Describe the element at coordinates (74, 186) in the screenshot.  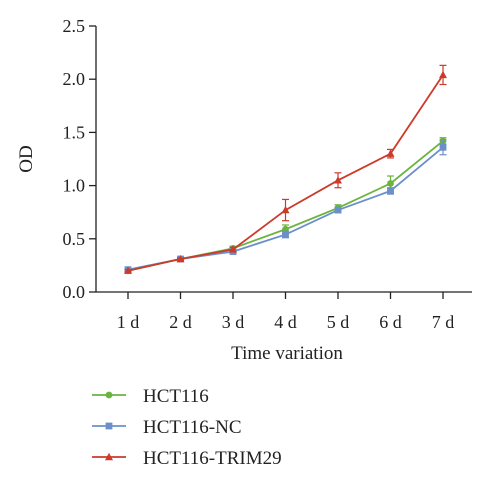
I see `y-tick-label: 1.0` at that location.